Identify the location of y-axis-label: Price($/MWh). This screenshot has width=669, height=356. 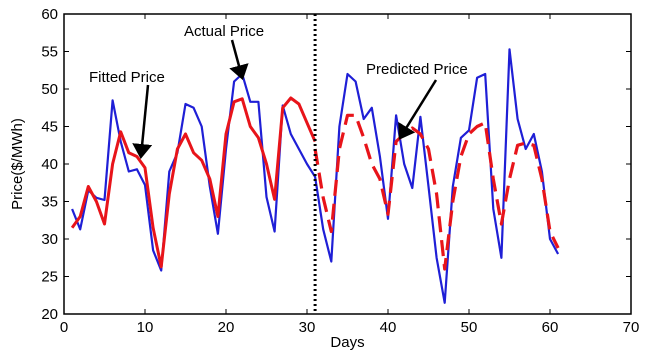
(17, 164).